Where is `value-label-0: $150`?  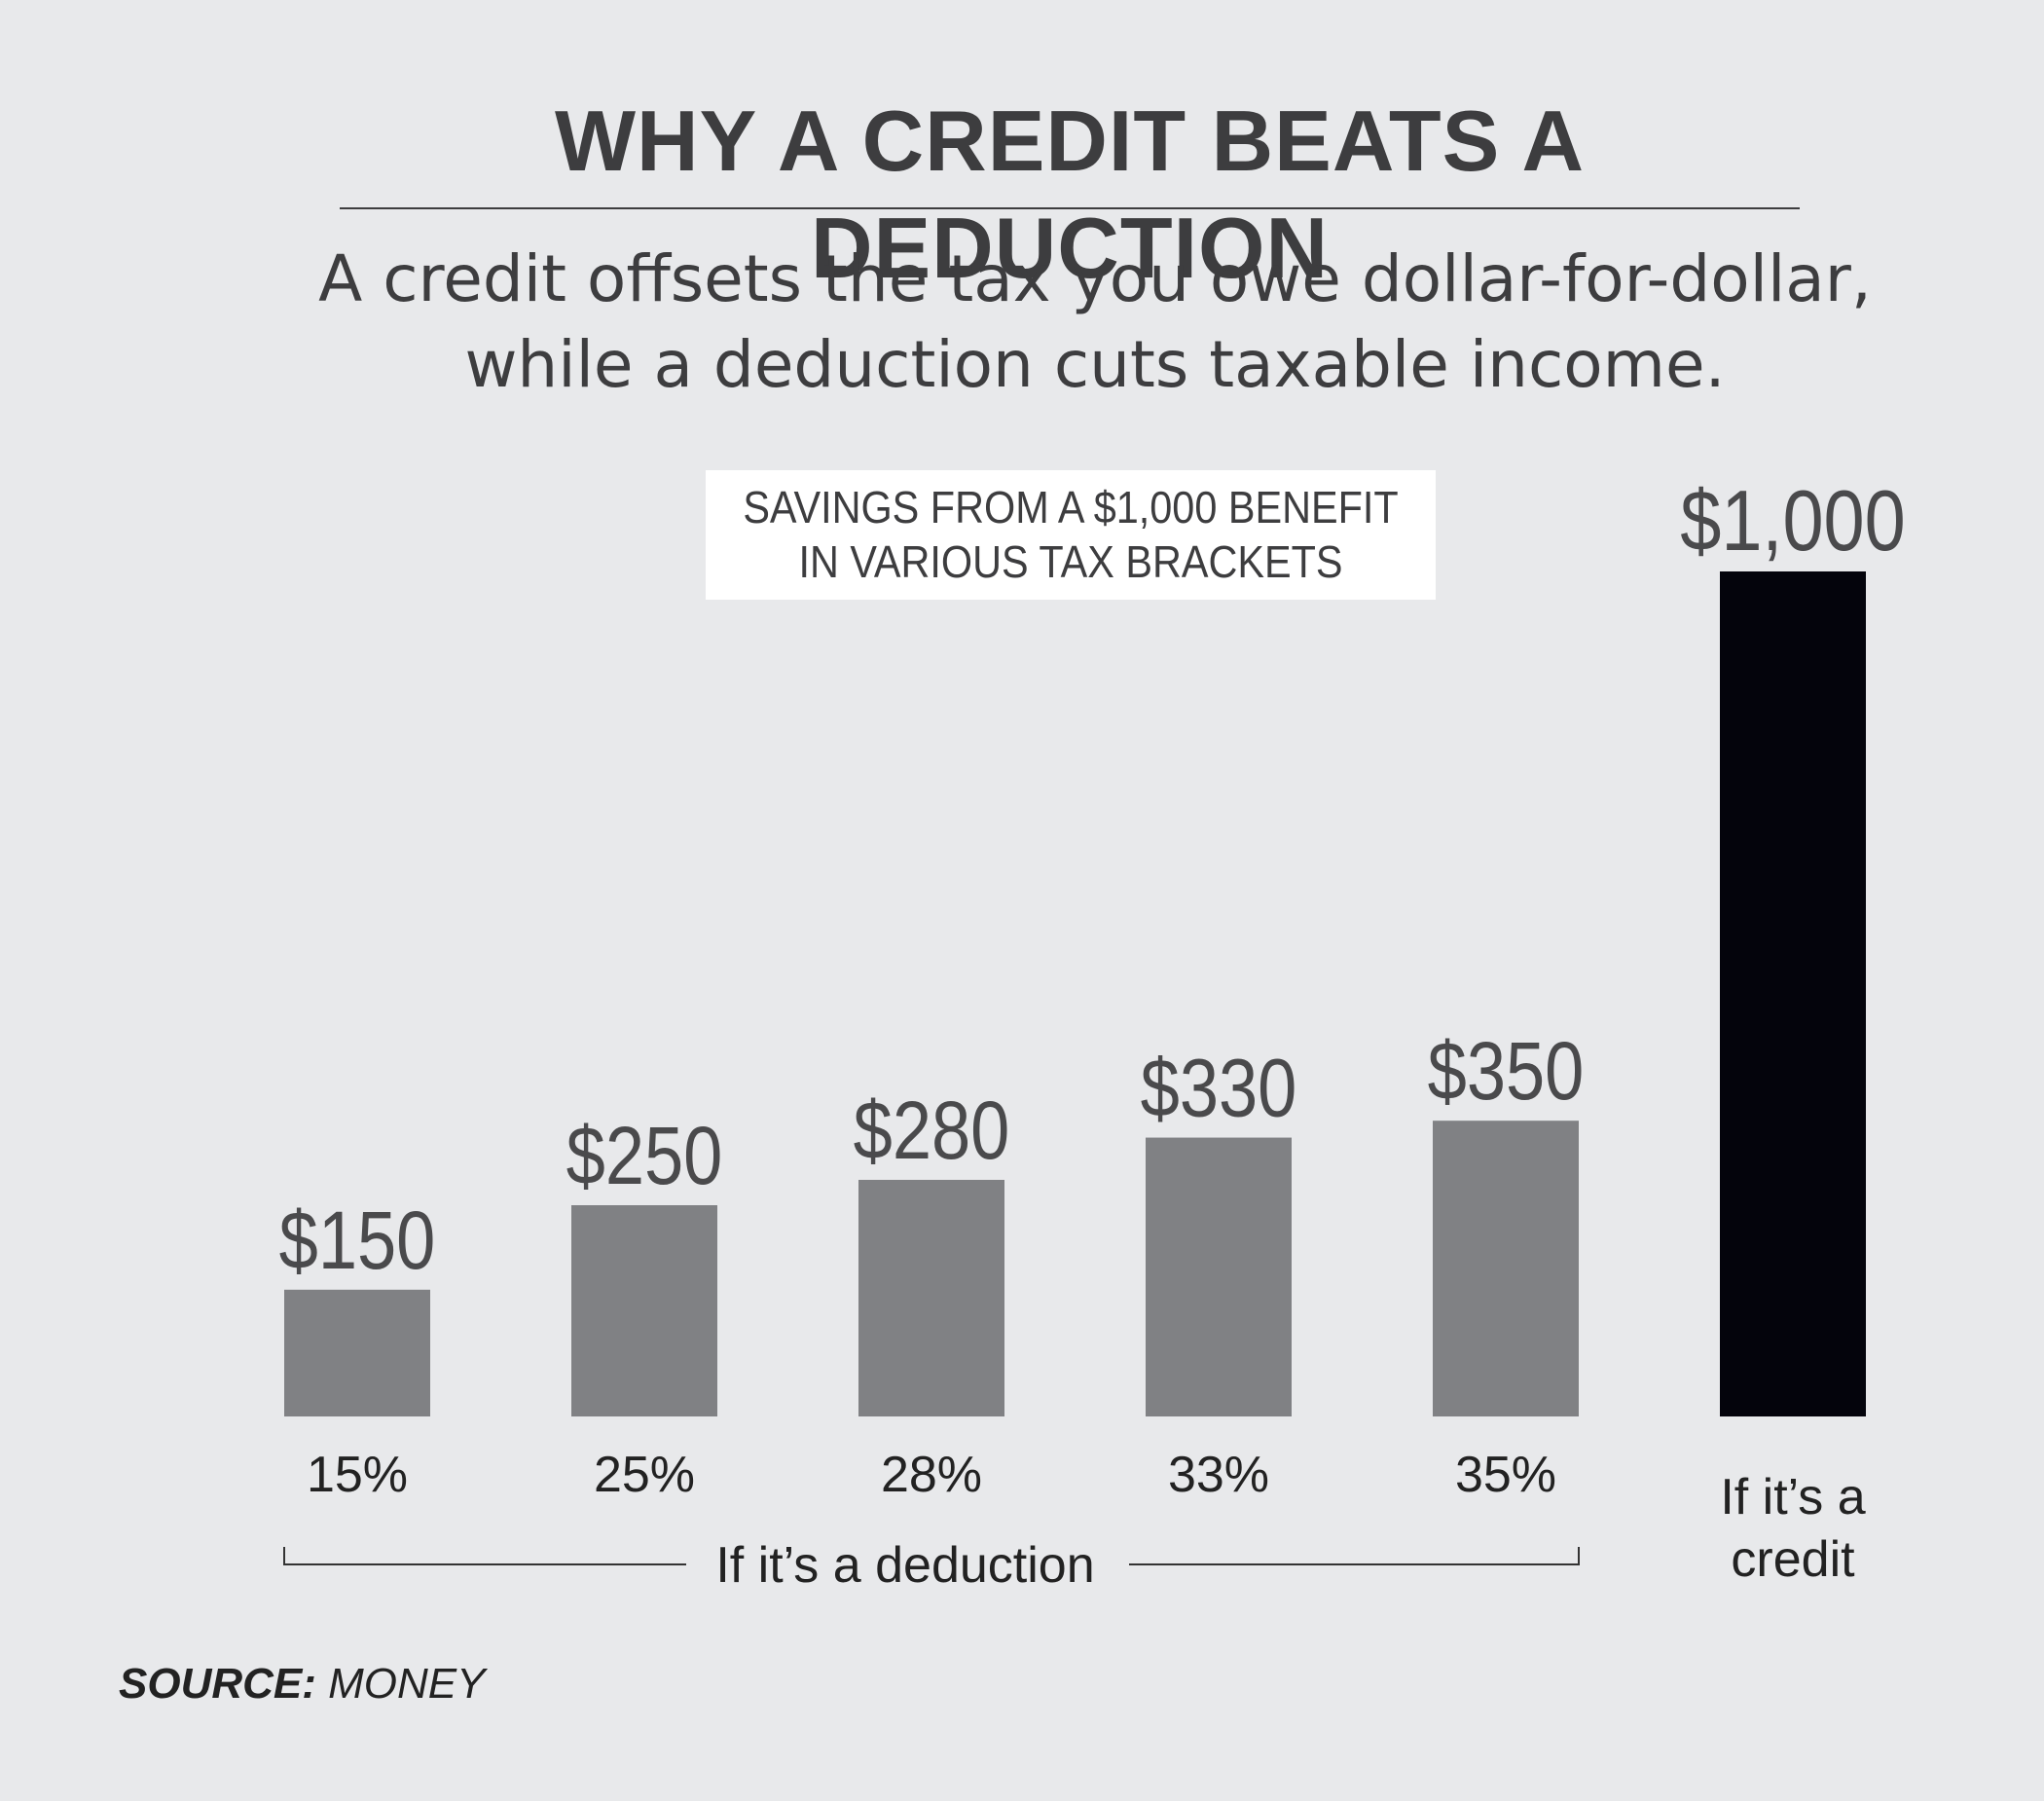
value-label-0: $150 is located at coordinates (358, 1240).